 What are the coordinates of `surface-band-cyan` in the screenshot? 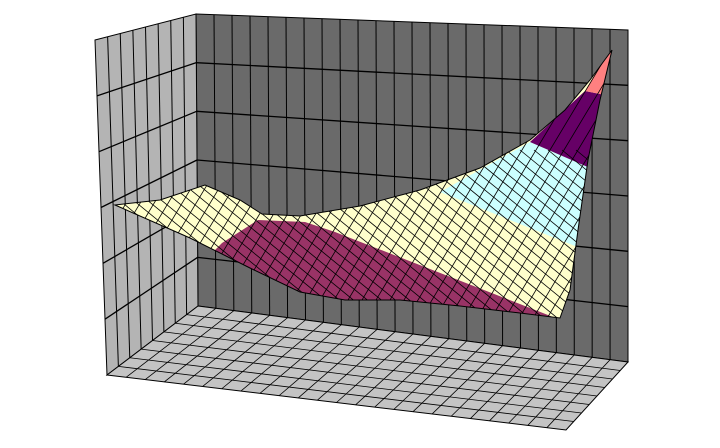 It's located at (526, 196).